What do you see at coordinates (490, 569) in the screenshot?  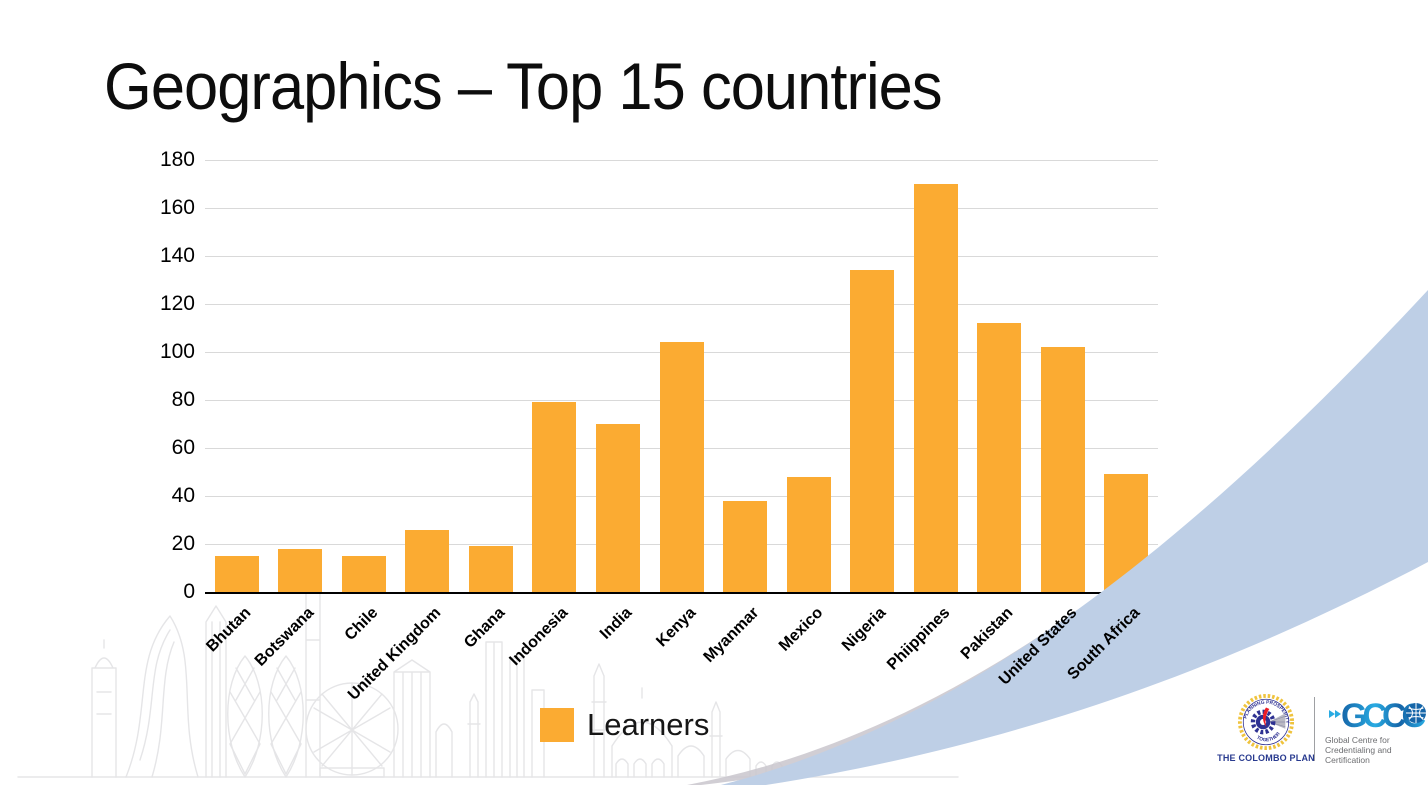 I see `bar-ghana` at bounding box center [490, 569].